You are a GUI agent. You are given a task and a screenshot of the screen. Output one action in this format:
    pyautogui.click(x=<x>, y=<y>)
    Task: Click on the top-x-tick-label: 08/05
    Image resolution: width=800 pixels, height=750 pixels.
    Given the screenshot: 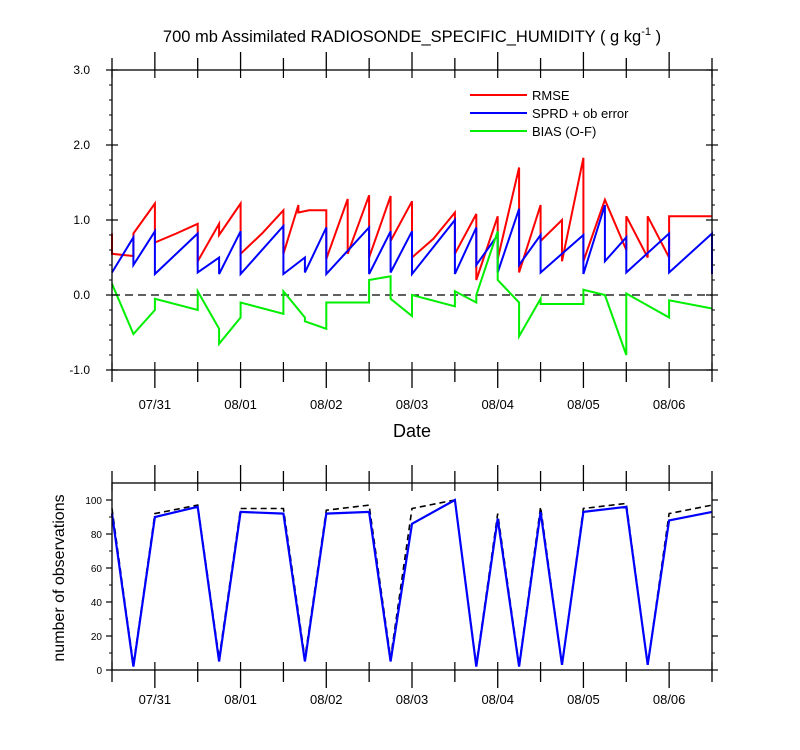 What is the action you would take?
    pyautogui.click(x=583, y=404)
    